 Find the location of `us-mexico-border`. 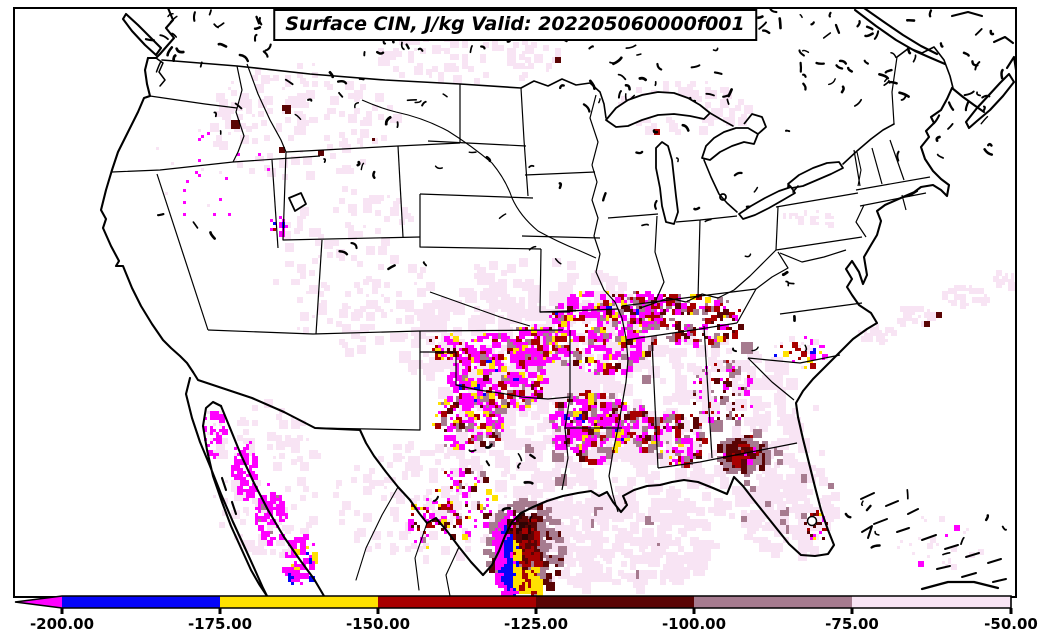

us-mexico-border is located at coordinates (338, 473).